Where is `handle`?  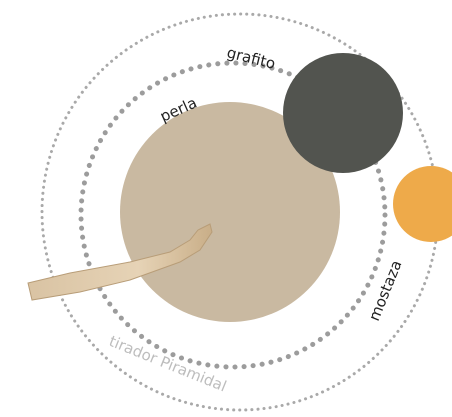 handle is located at coordinates (120, 262).